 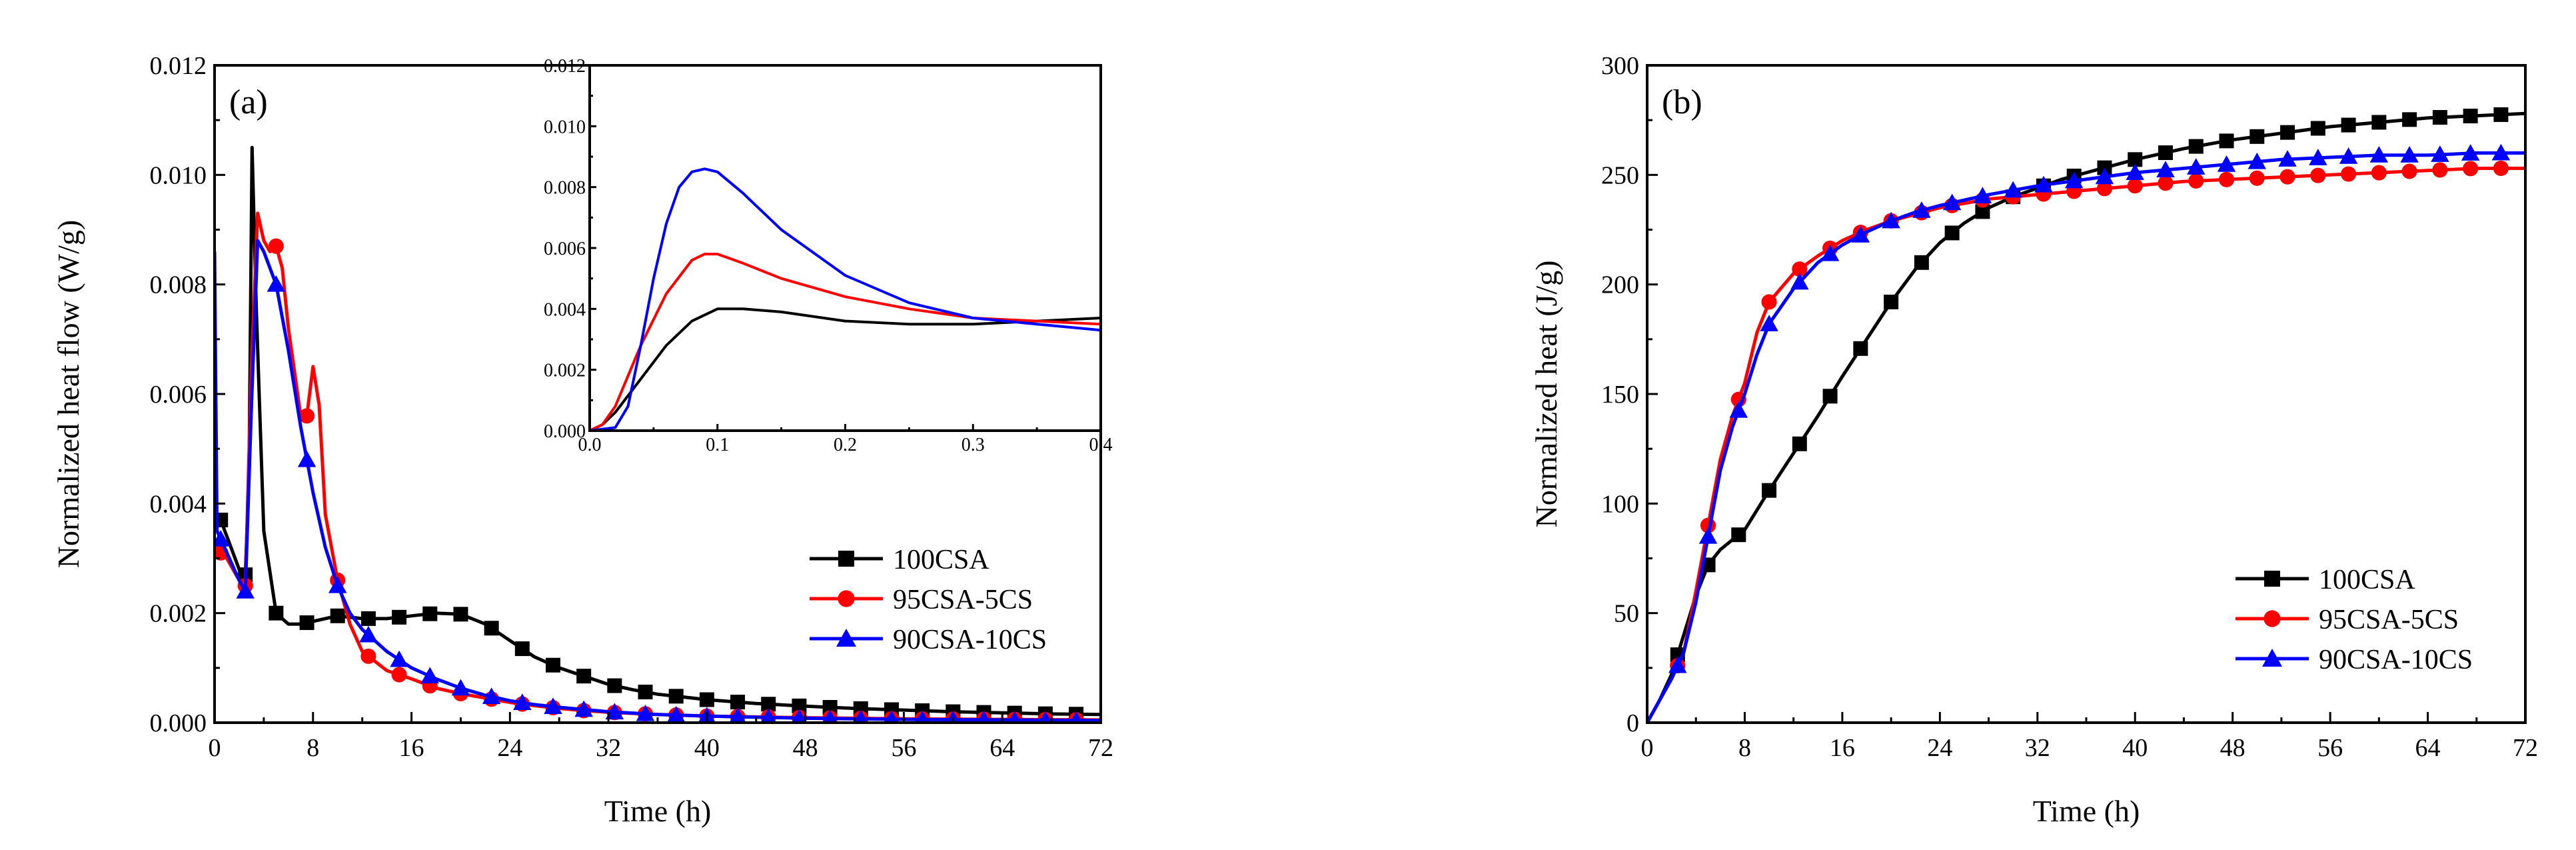 What do you see at coordinates (1939, 748) in the screenshot?
I see `x-tick-label-b: 24` at bounding box center [1939, 748].